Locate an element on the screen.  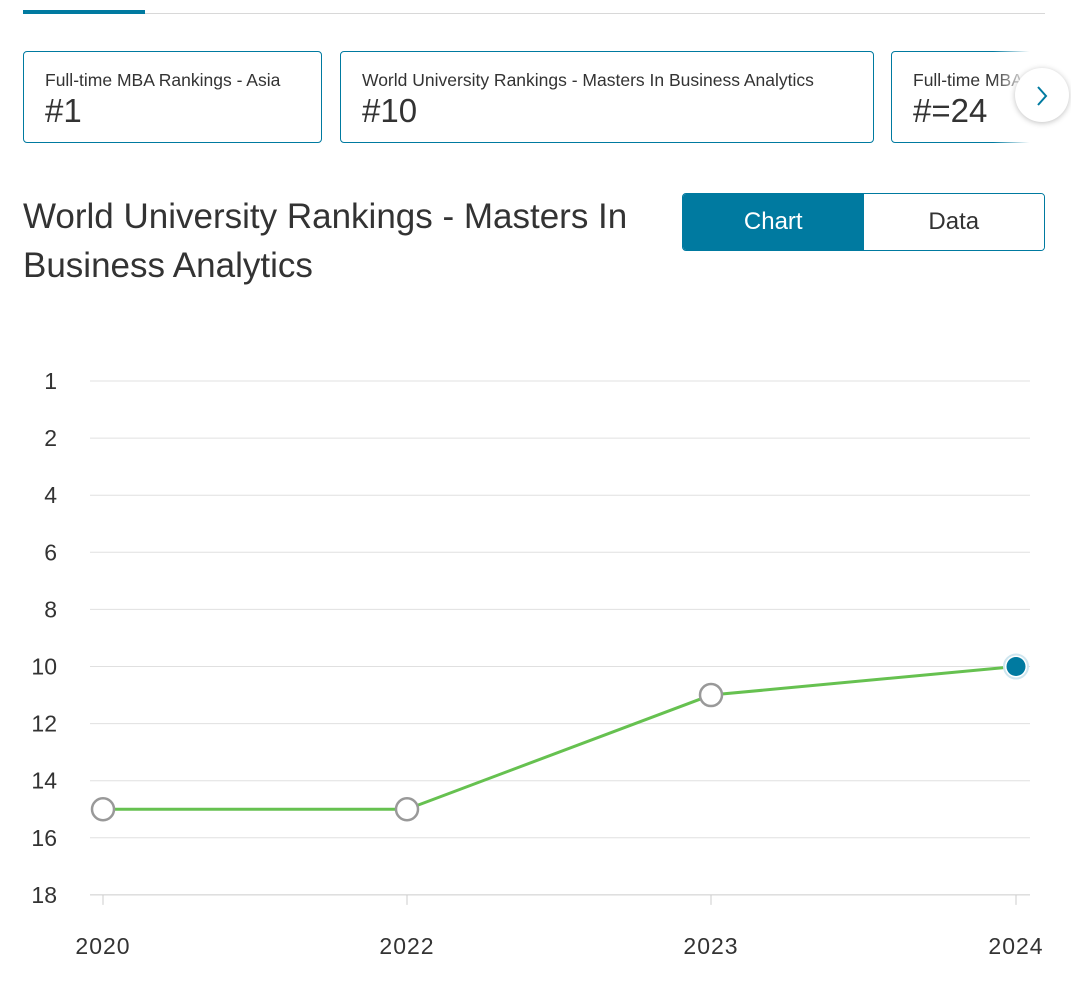
y-tick-label: 12 is located at coordinates (44, 724).